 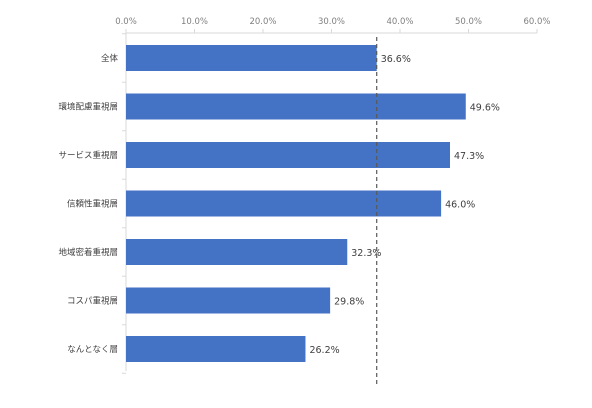 What do you see at coordinates (92, 350) in the screenshot?
I see `category-label: なんとなく層` at bounding box center [92, 350].